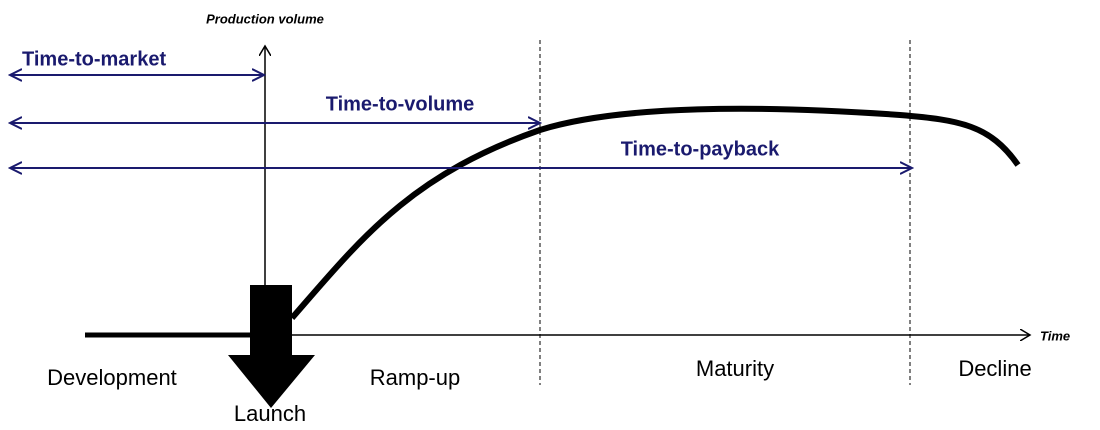 The width and height of the screenshot is (1100, 430). Describe the element at coordinates (94, 59) in the screenshot. I see `span-label: Time-to-market` at that location.